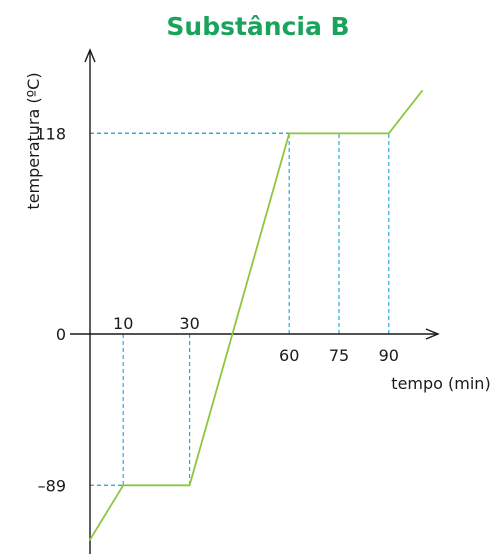 This screenshot has height=554, width=500. What do you see at coordinates (257, 26) in the screenshot?
I see `chart-title: Substância B` at bounding box center [257, 26].